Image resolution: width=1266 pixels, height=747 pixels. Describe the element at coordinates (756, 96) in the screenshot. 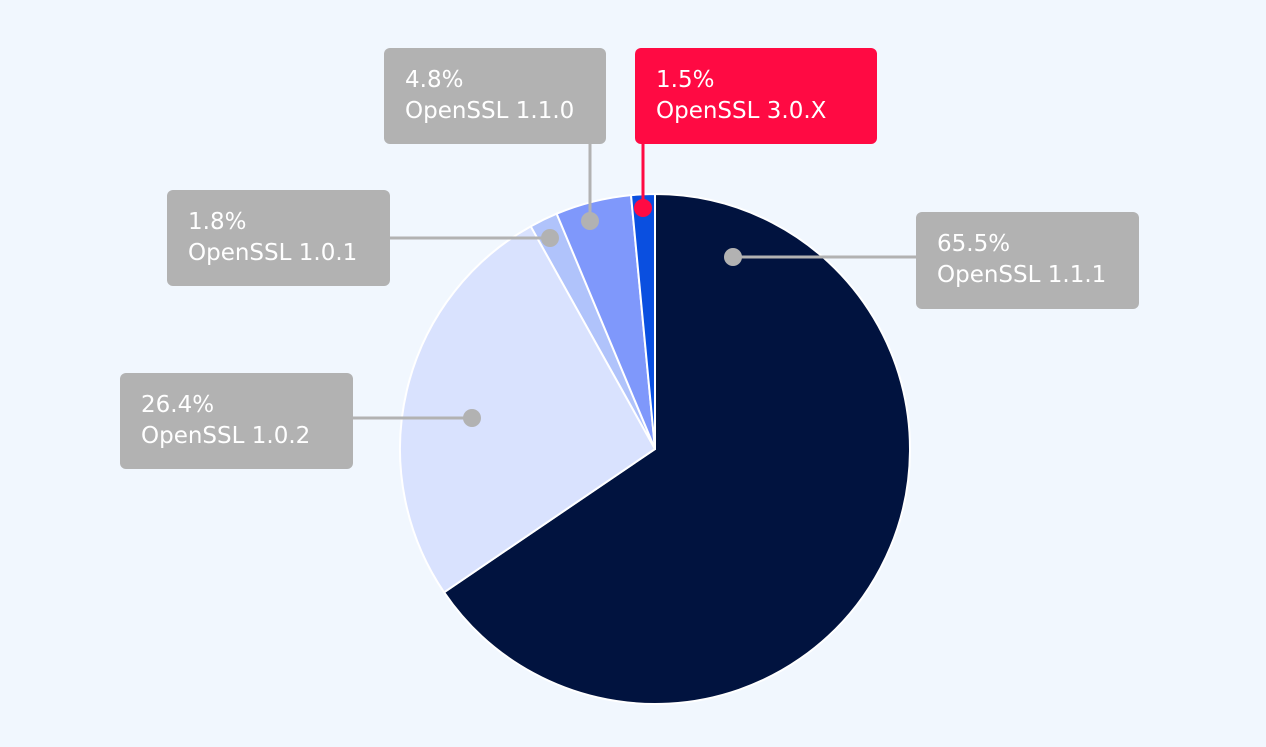

I see `callout-openssl-3-0-x: 1.5% OpenSSL 3.0.X` at that location.